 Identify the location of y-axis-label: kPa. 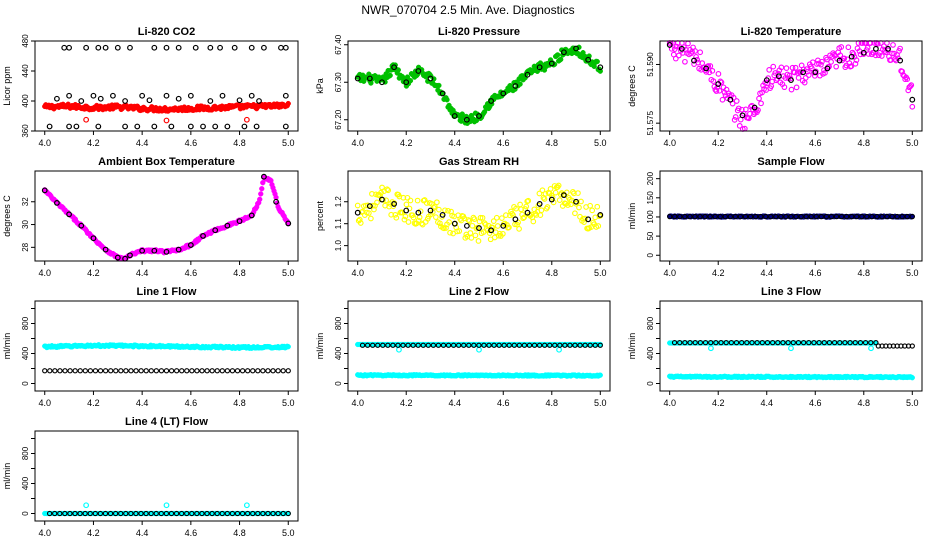
(320, 86).